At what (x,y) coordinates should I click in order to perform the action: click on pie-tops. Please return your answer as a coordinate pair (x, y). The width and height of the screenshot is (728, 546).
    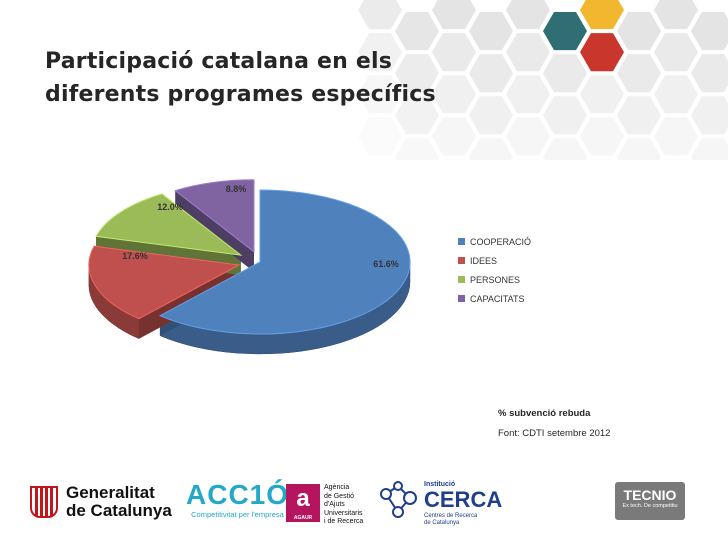
    Looking at the image, I should click on (249, 257).